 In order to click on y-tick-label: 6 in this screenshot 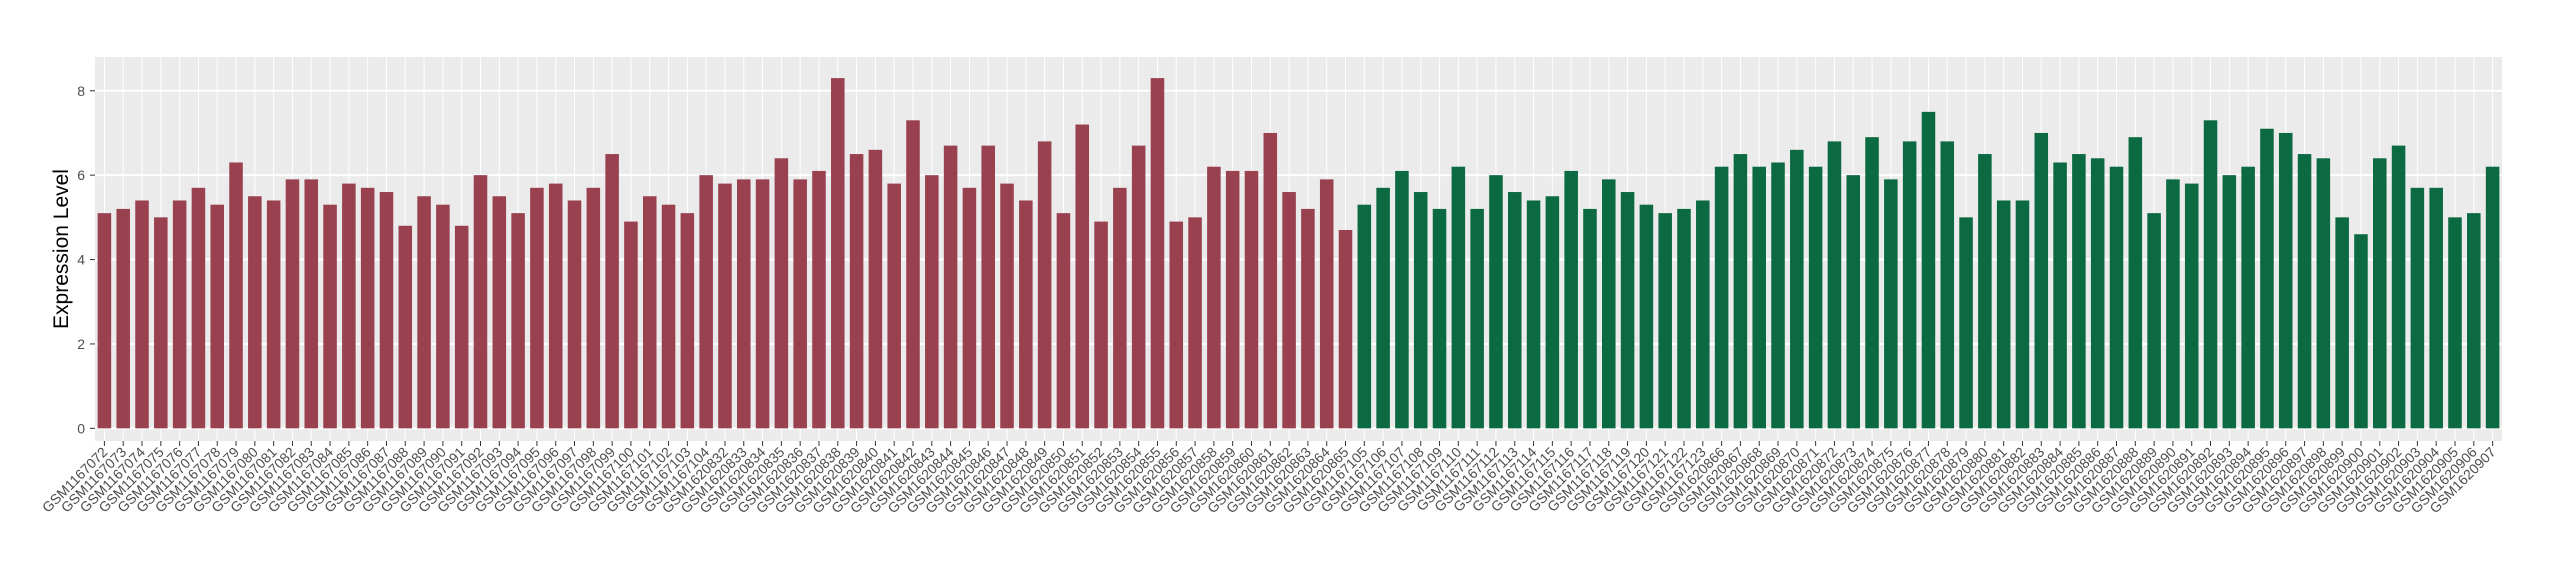, I will do `click(81, 175)`.